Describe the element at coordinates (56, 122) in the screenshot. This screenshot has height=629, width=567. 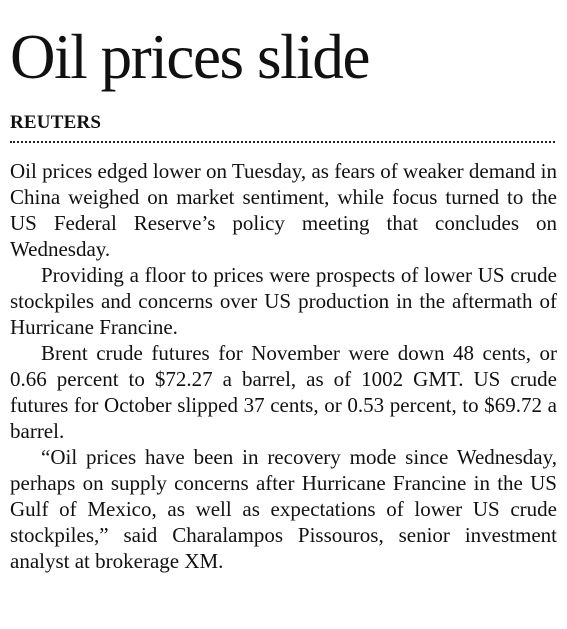
I see `byline: REUTERS` at that location.